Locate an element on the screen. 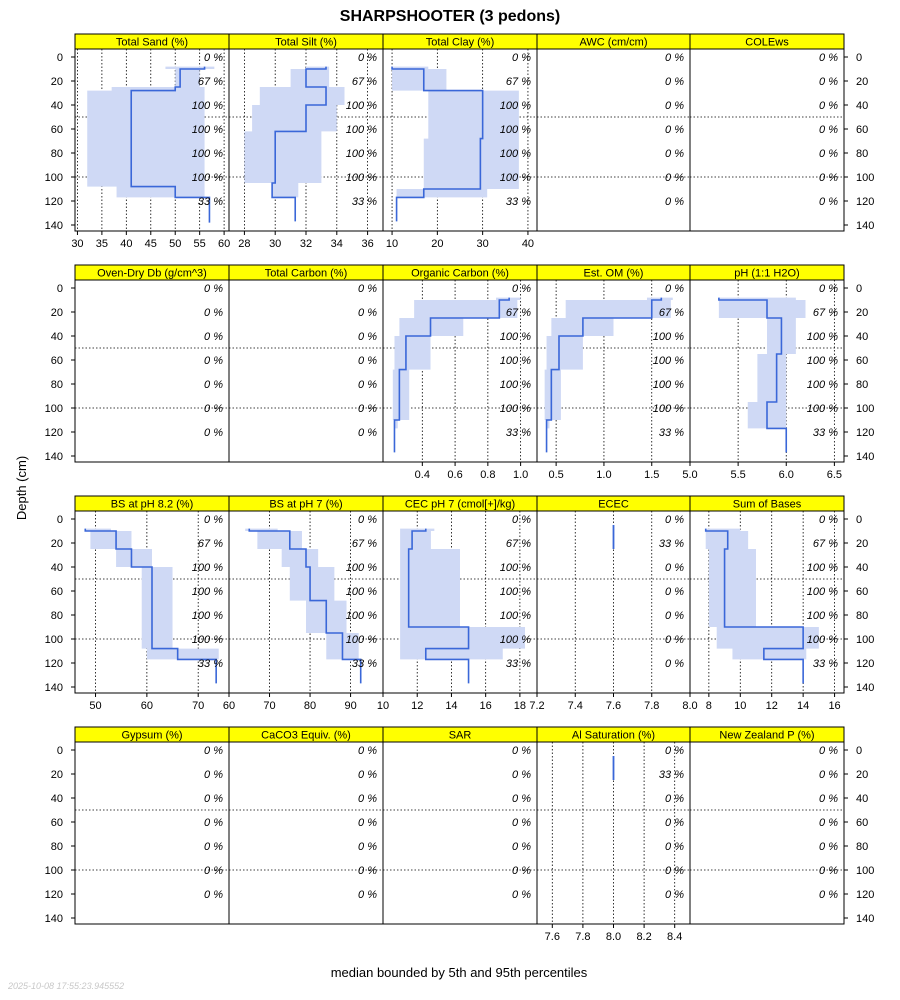 The width and height of the screenshot is (900, 1000). median-line is located at coordinates (170, 144).